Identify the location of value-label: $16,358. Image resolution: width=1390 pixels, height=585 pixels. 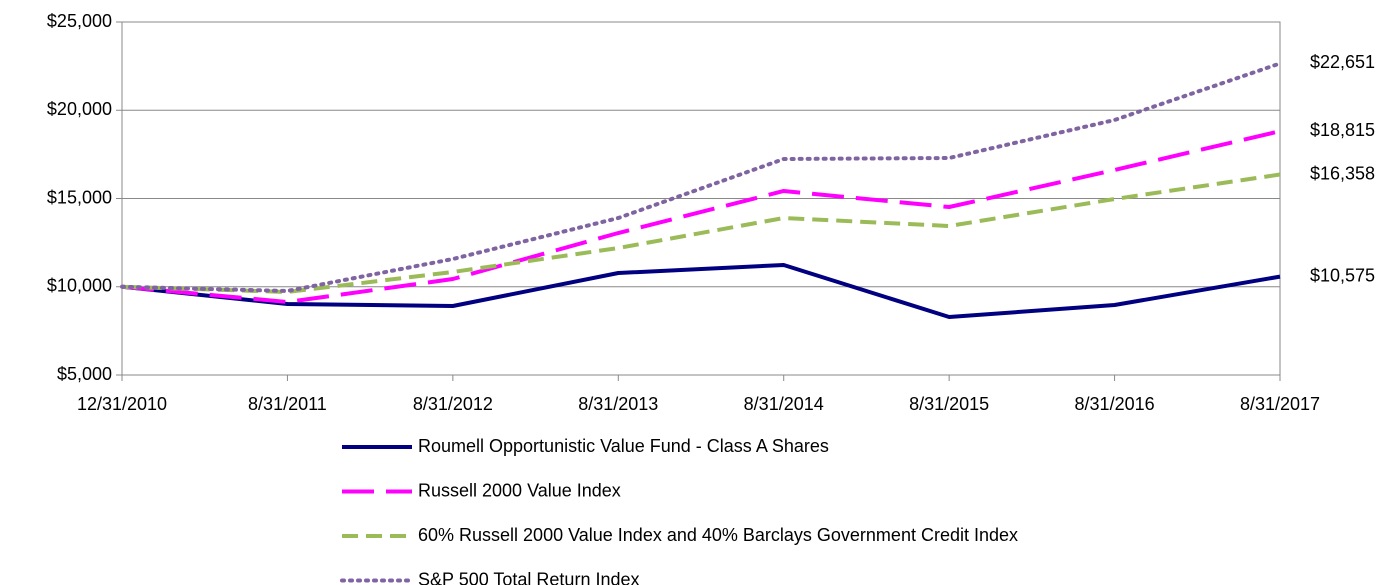
(1342, 173).